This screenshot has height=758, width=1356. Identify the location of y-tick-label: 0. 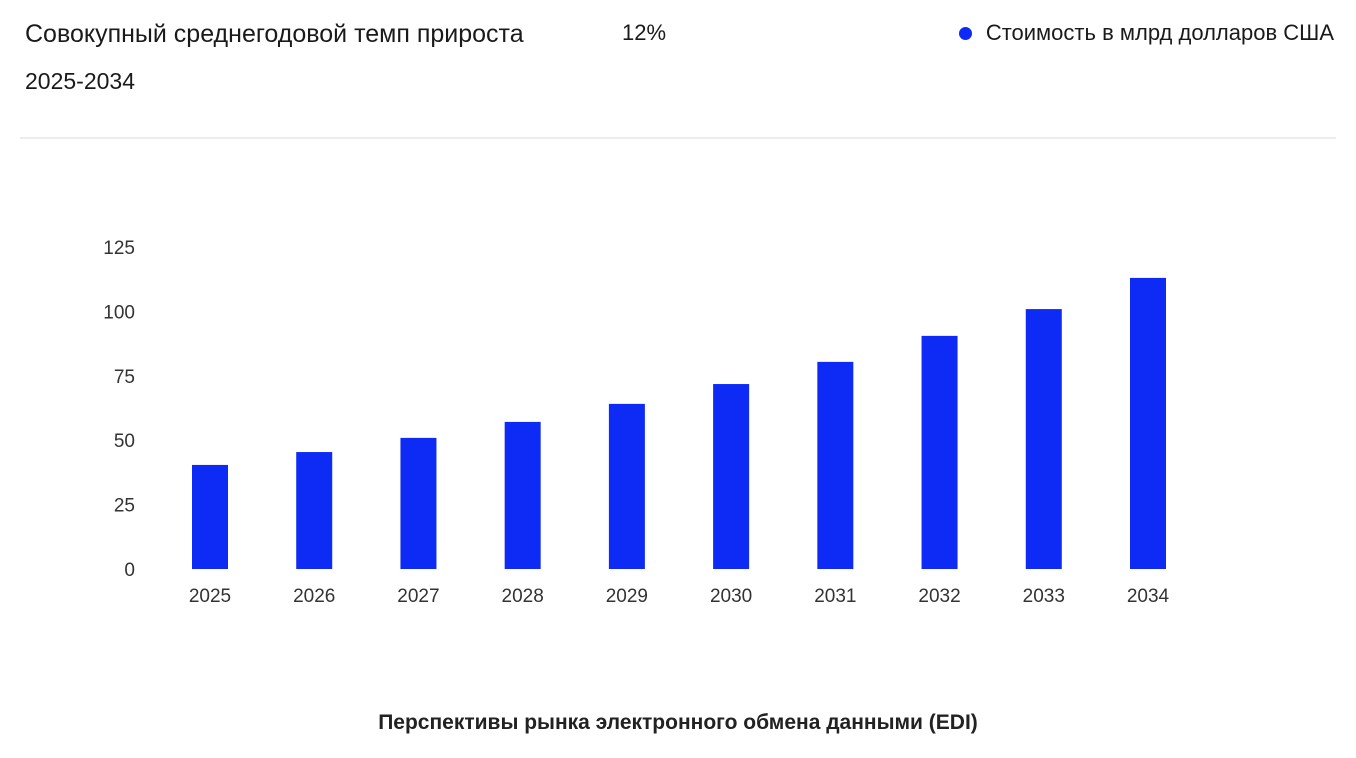
(129, 570).